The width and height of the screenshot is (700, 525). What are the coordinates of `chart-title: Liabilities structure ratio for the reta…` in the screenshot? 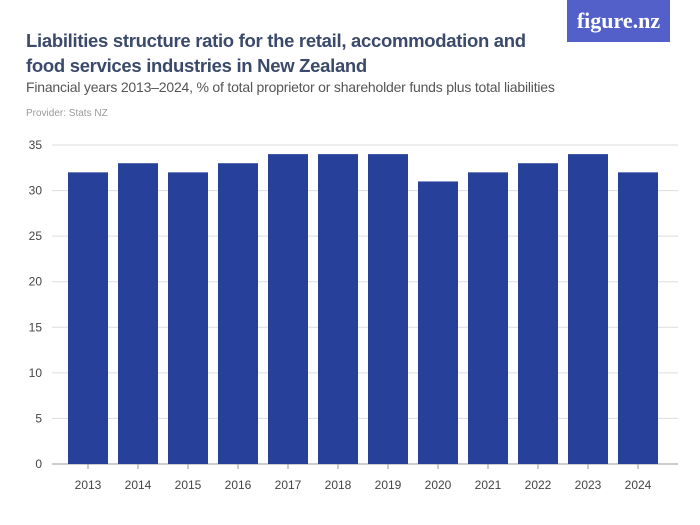 It's located at (276, 53).